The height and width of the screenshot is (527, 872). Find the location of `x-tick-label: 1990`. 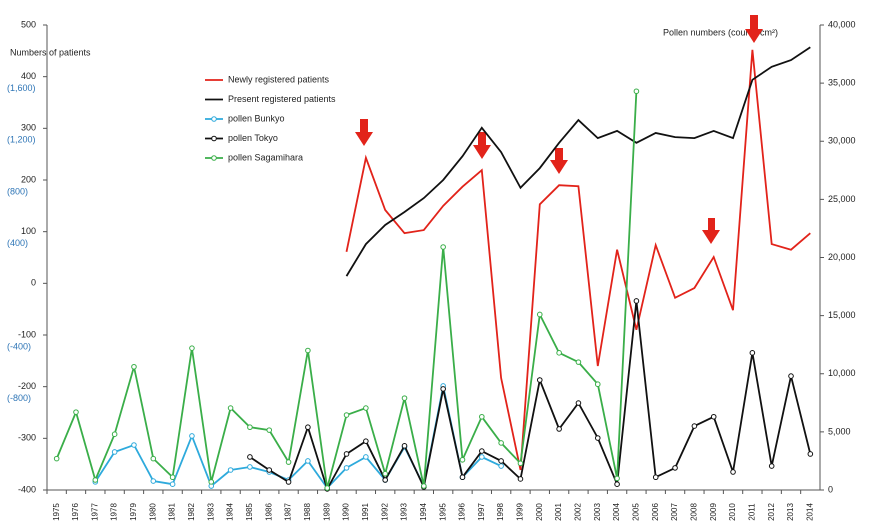

x-tick-label: 1990 is located at coordinates (346, 512).